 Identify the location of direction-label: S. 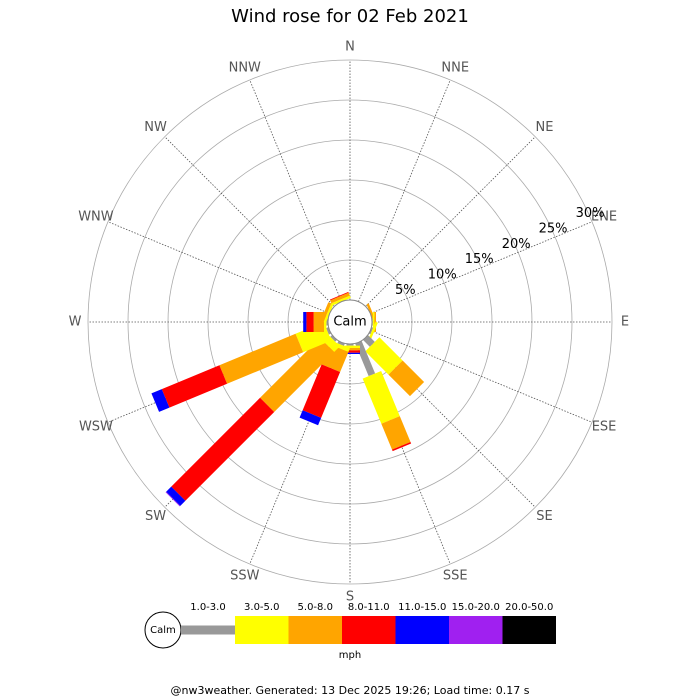
(350, 597).